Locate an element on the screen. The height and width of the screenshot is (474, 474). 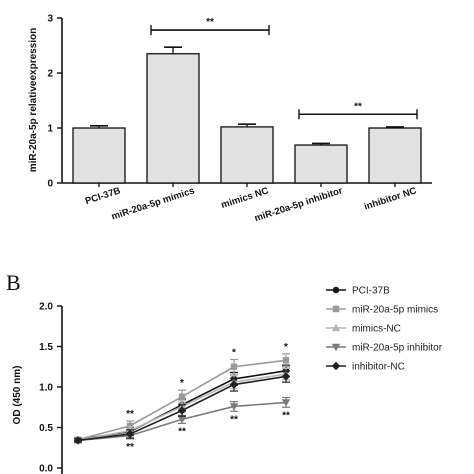
legend-label: miR-20a-5p inhibitor is located at coordinates (397, 348).